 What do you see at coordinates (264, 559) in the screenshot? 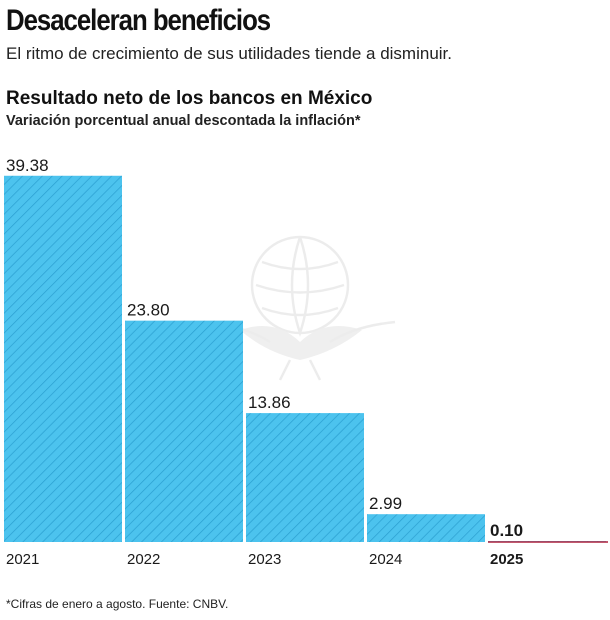
I see `category-label-2023: 2023` at bounding box center [264, 559].